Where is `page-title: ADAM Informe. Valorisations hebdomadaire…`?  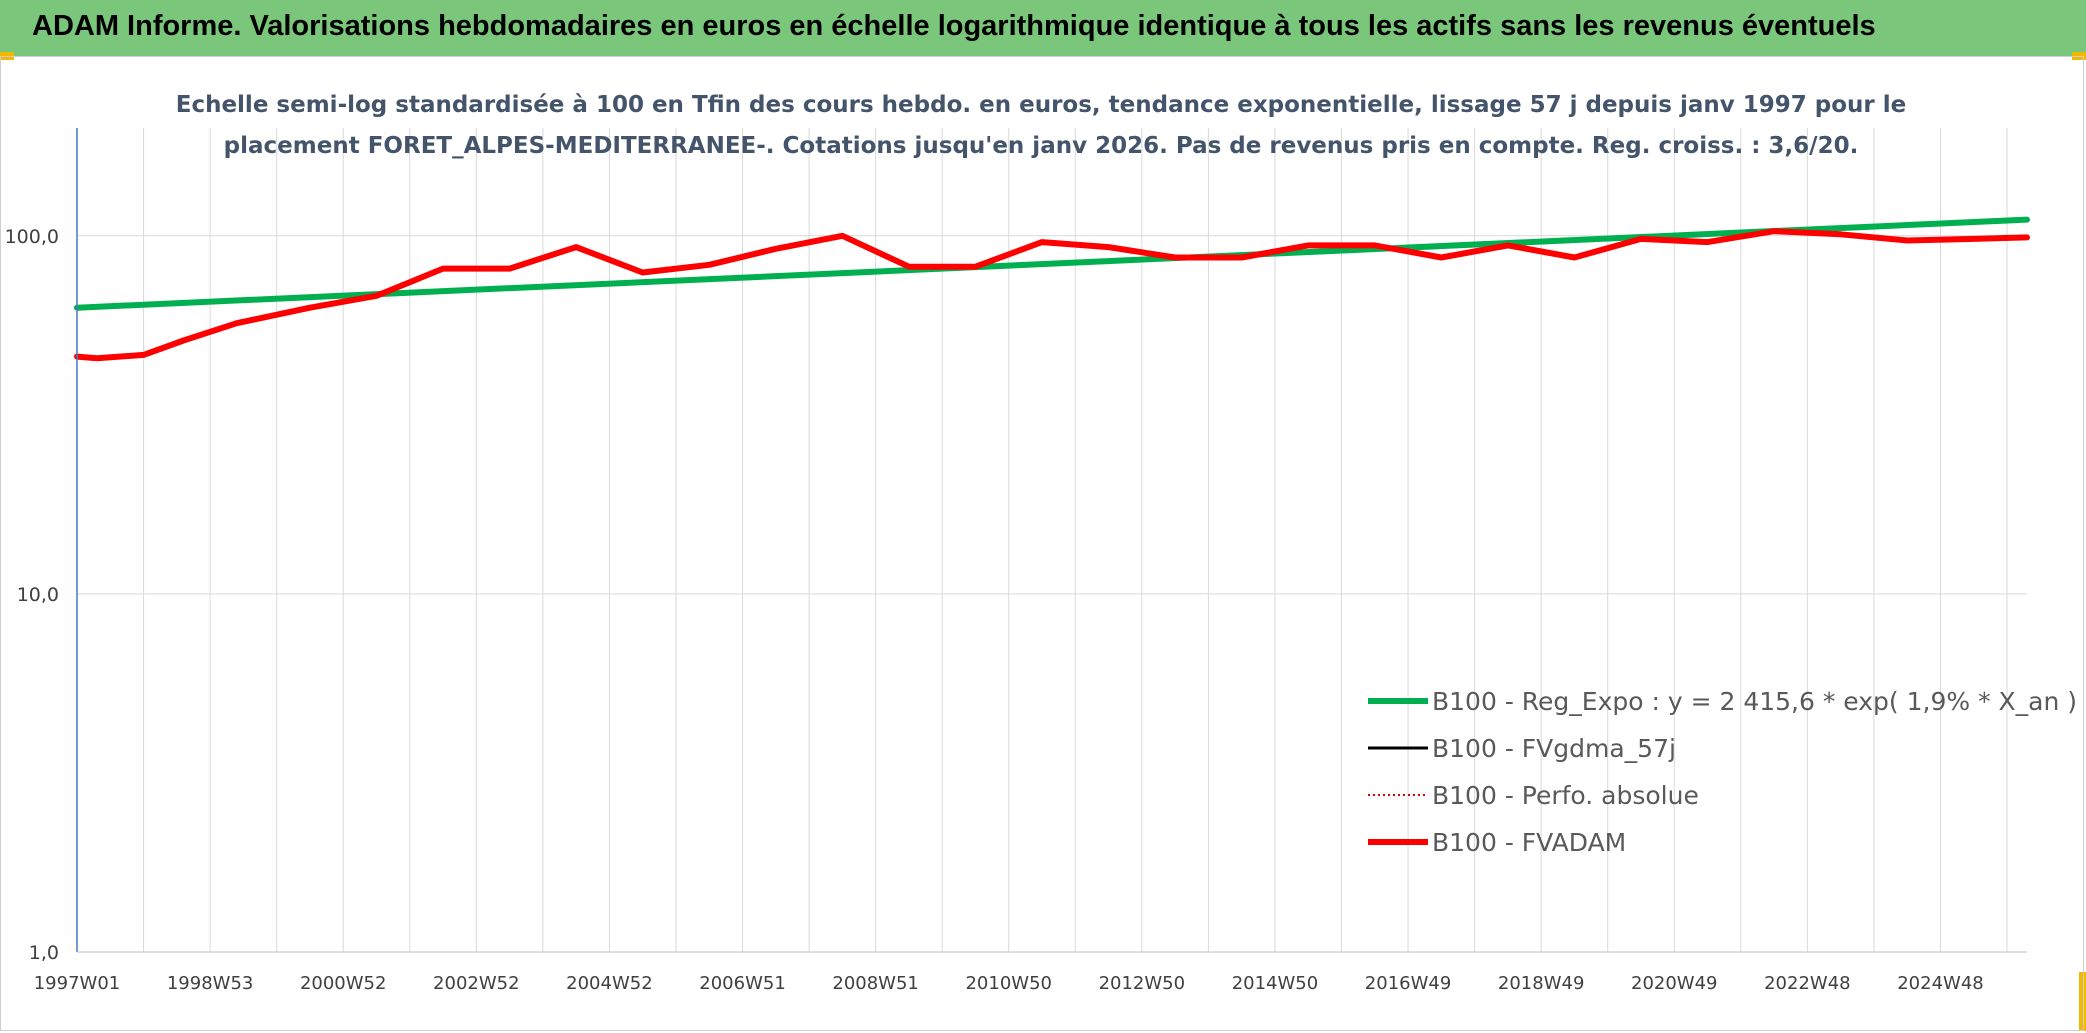
page-title: ADAM Informe. Valorisations hebdomadaire… is located at coordinates (954, 26).